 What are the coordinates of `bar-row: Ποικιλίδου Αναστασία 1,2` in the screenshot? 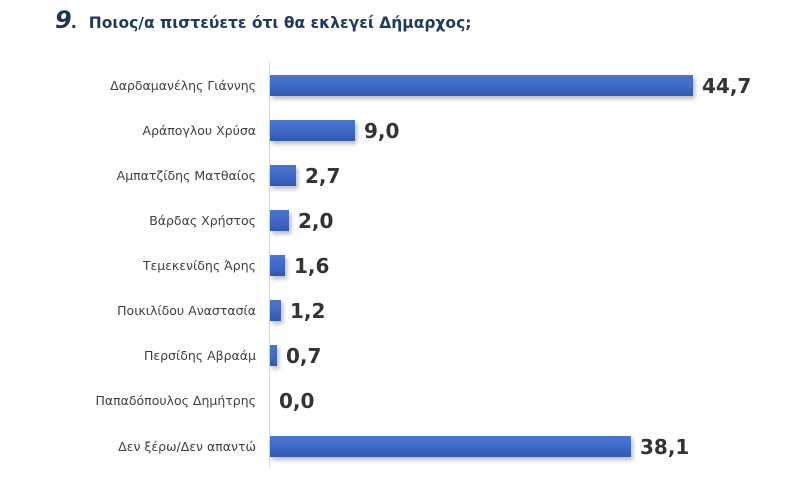 It's located at (400, 311).